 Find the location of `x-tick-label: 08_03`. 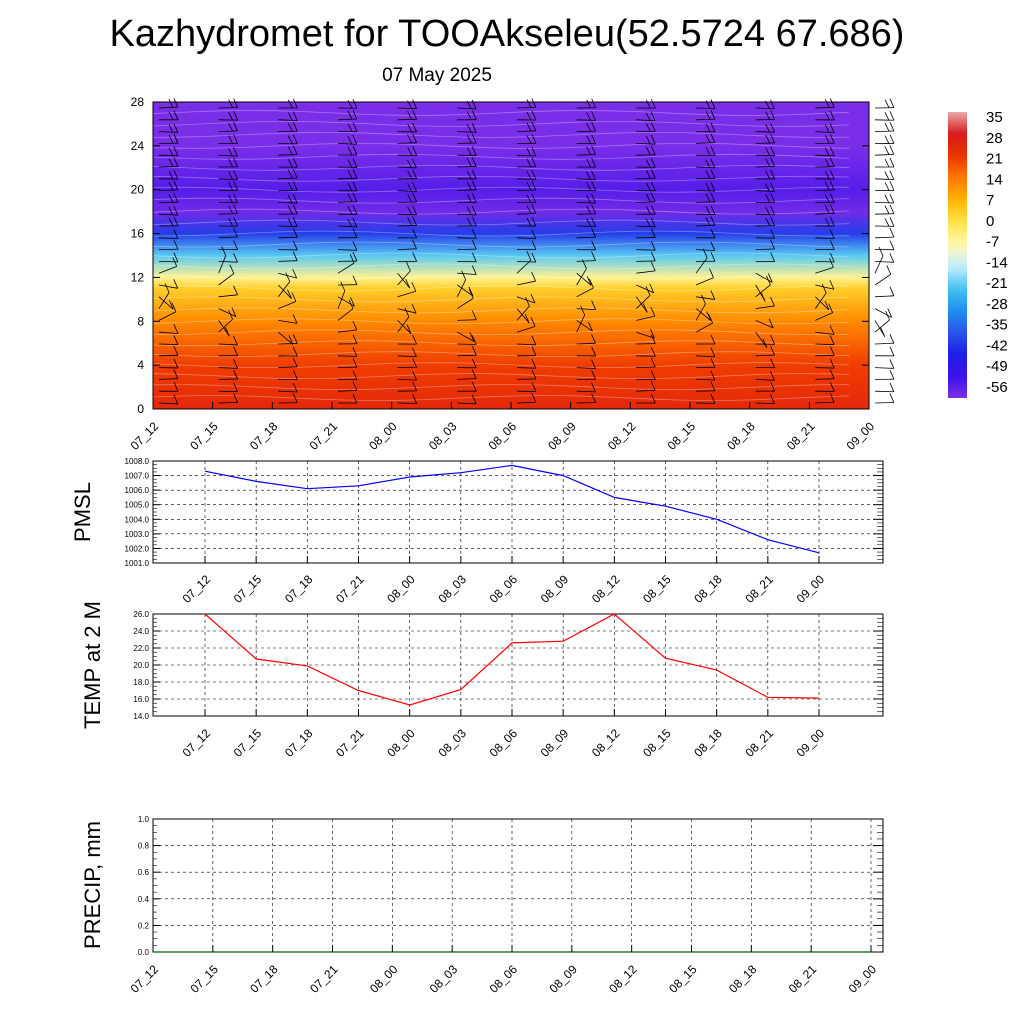

x-tick-label: 08_03 is located at coordinates (452, 743).